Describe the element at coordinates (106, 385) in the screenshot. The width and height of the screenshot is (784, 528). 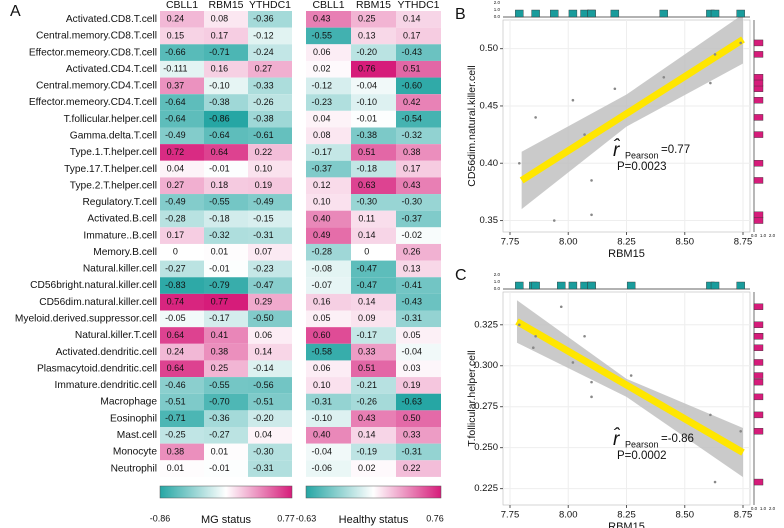
I see `row-label: Immature.dendritic.cell` at that location.